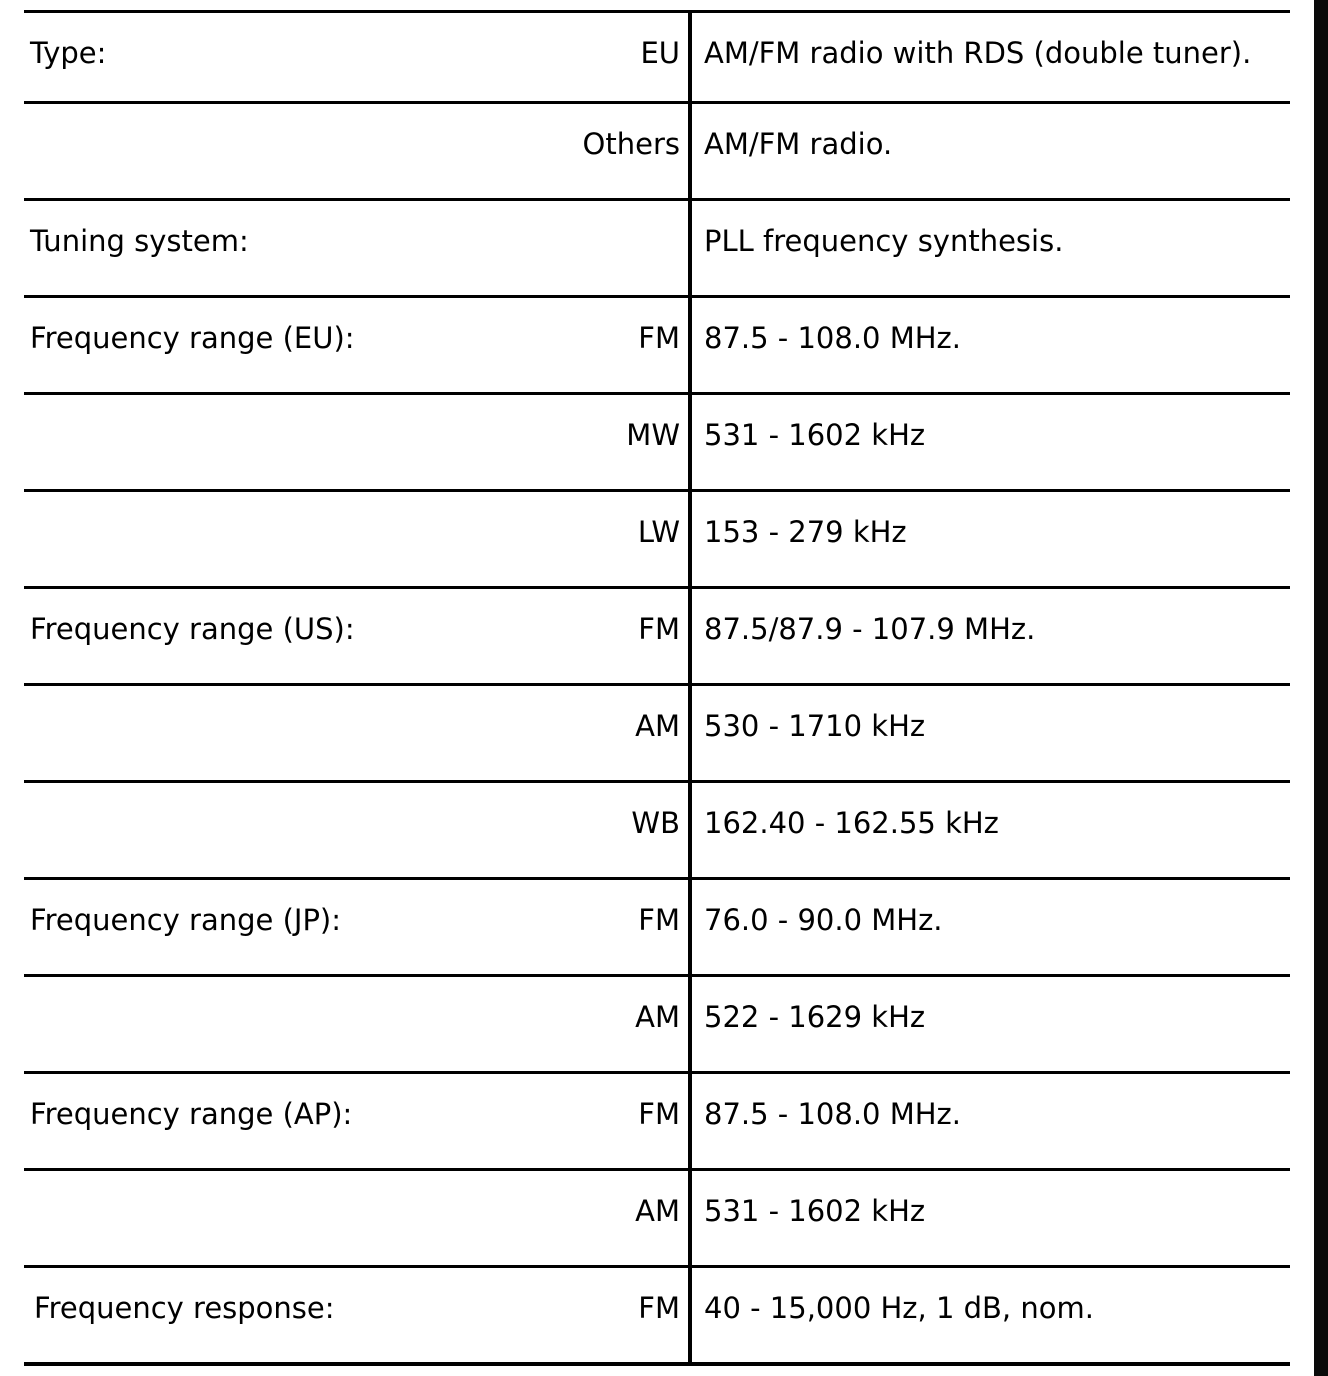  What do you see at coordinates (623, 538) in the screenshot?
I see `spec-band-cell: LW` at bounding box center [623, 538].